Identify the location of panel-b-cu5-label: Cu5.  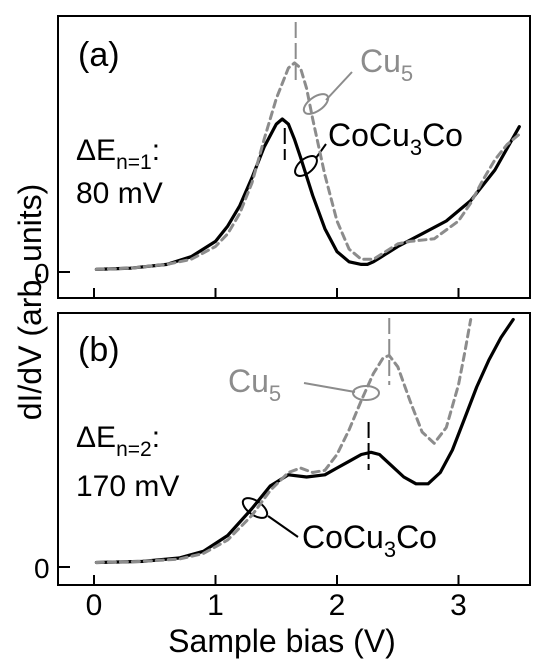
(254, 384).